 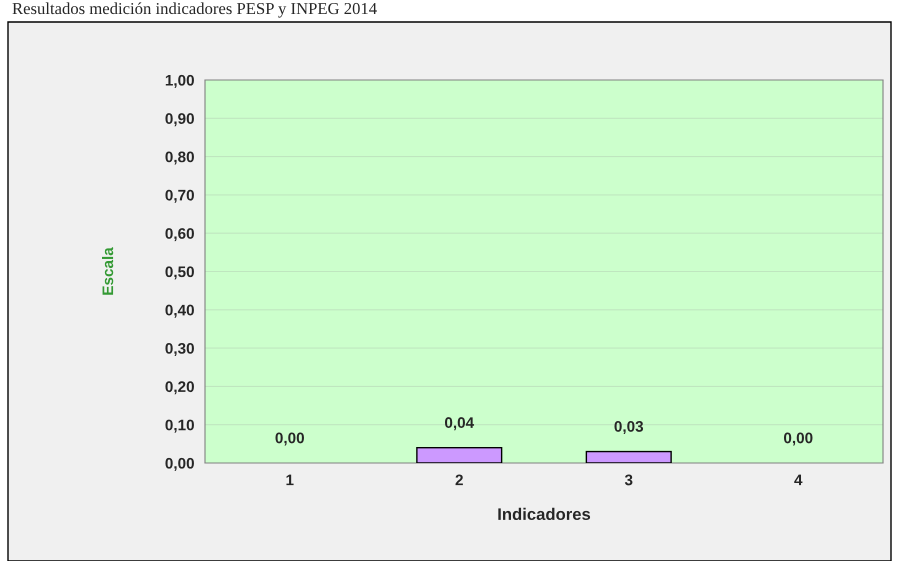 What do you see at coordinates (179, 349) in the screenshot?
I see `y-tick-label: 0,30` at bounding box center [179, 349].